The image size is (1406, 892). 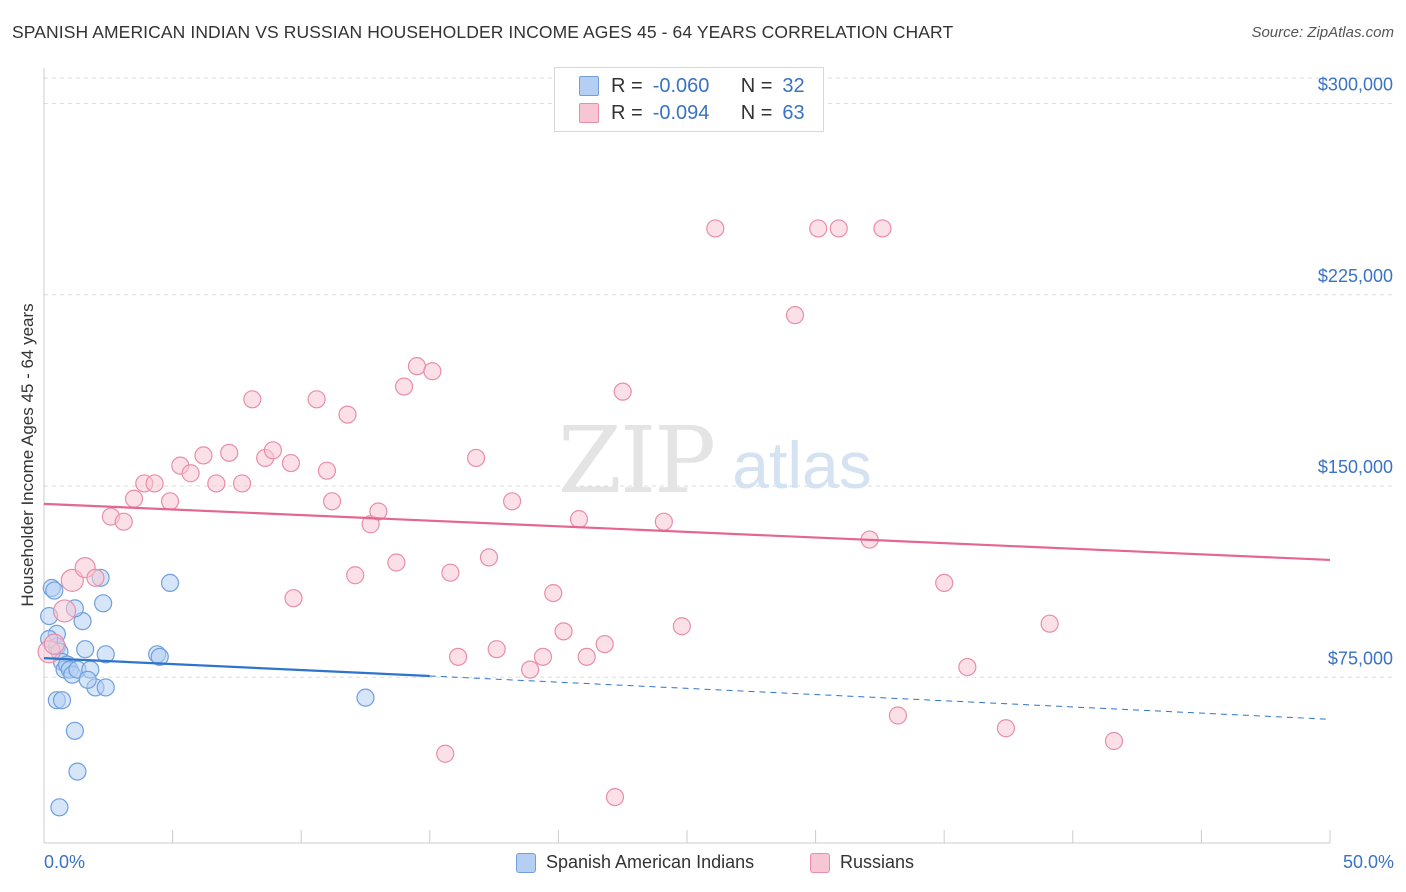 I want to click on series-legend-label: Spanish American Indians, so click(x=650, y=862).